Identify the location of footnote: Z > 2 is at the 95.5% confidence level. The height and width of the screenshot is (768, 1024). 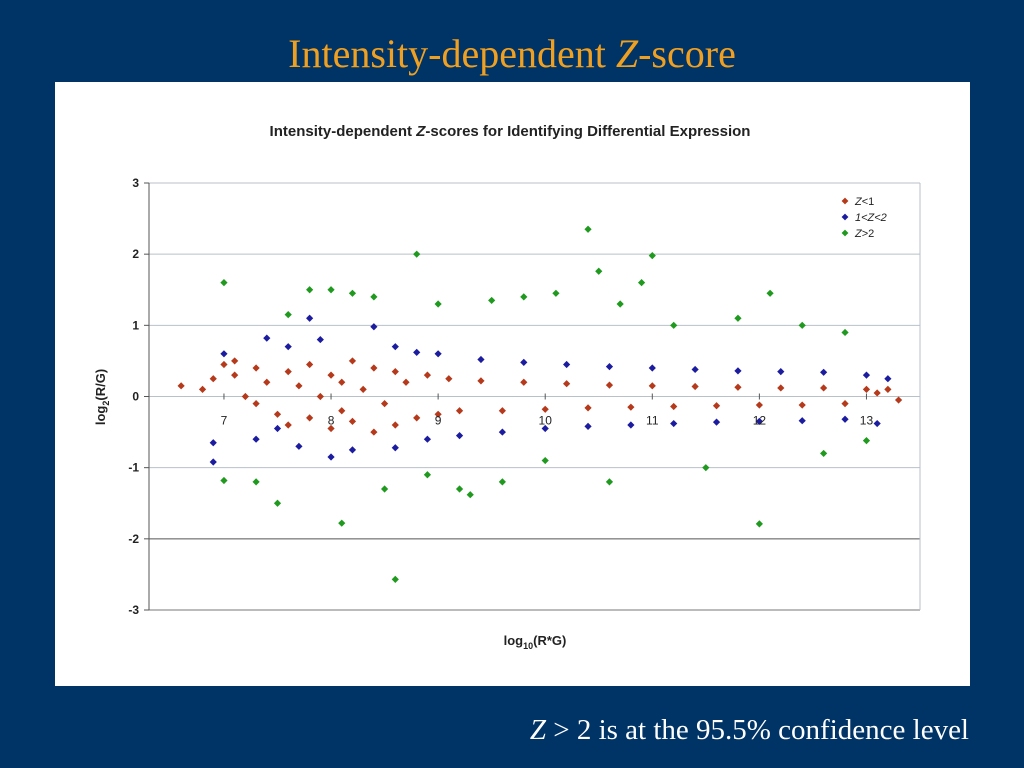
(749, 730).